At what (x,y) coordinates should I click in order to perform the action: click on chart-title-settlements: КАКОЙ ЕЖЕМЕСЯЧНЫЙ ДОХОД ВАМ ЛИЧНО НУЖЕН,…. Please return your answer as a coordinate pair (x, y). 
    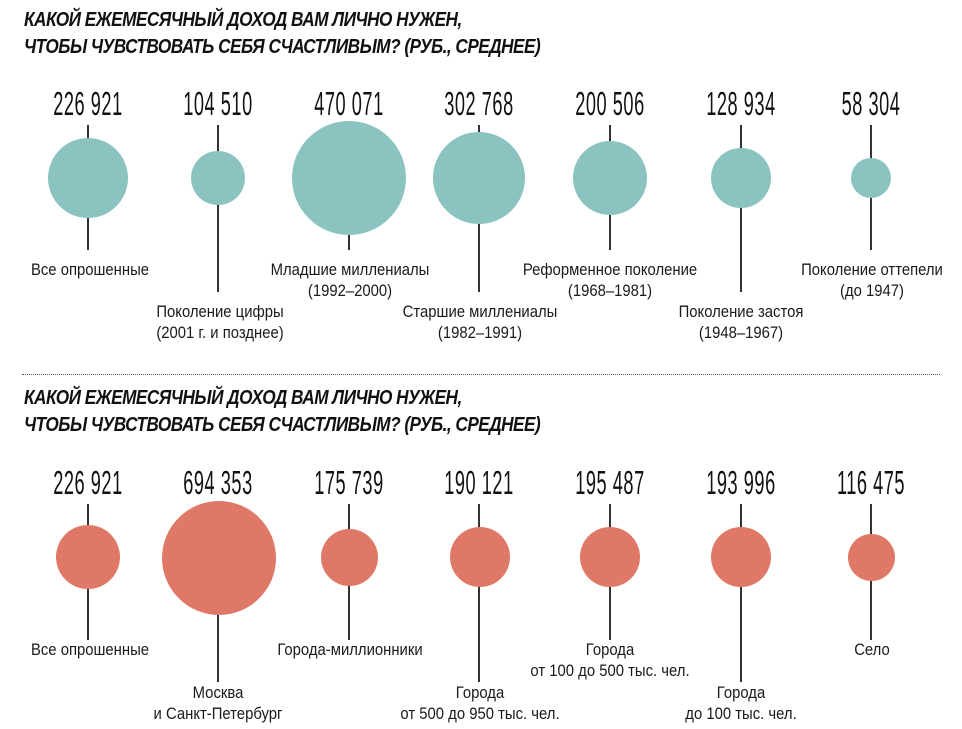
    Looking at the image, I should click on (282, 412).